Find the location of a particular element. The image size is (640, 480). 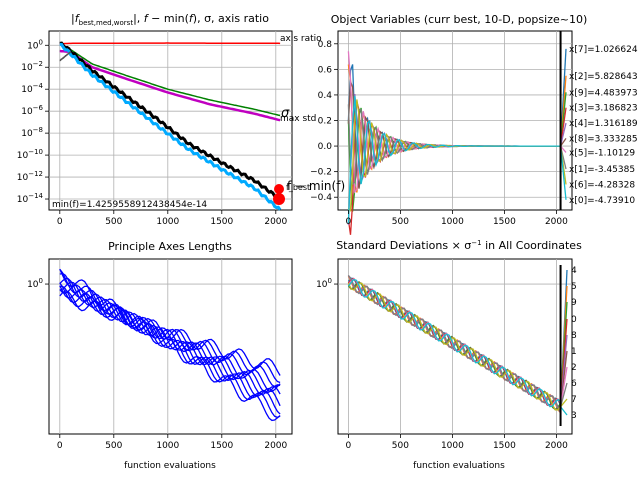

sigma-label: σ is located at coordinates (285, 113).